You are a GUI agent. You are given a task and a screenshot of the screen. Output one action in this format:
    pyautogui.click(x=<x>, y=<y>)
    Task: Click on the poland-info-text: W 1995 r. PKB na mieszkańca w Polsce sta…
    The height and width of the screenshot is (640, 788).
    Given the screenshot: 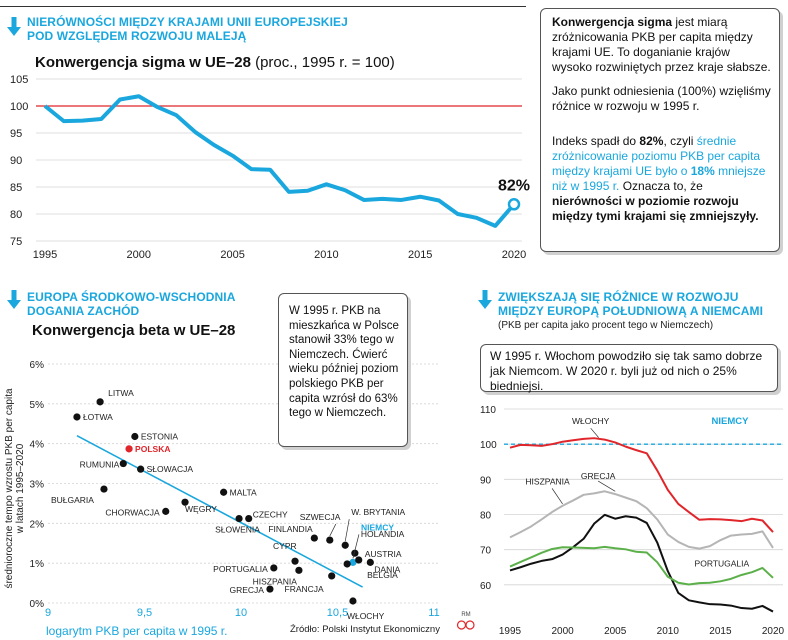 What is the action you would take?
    pyautogui.click(x=344, y=362)
    